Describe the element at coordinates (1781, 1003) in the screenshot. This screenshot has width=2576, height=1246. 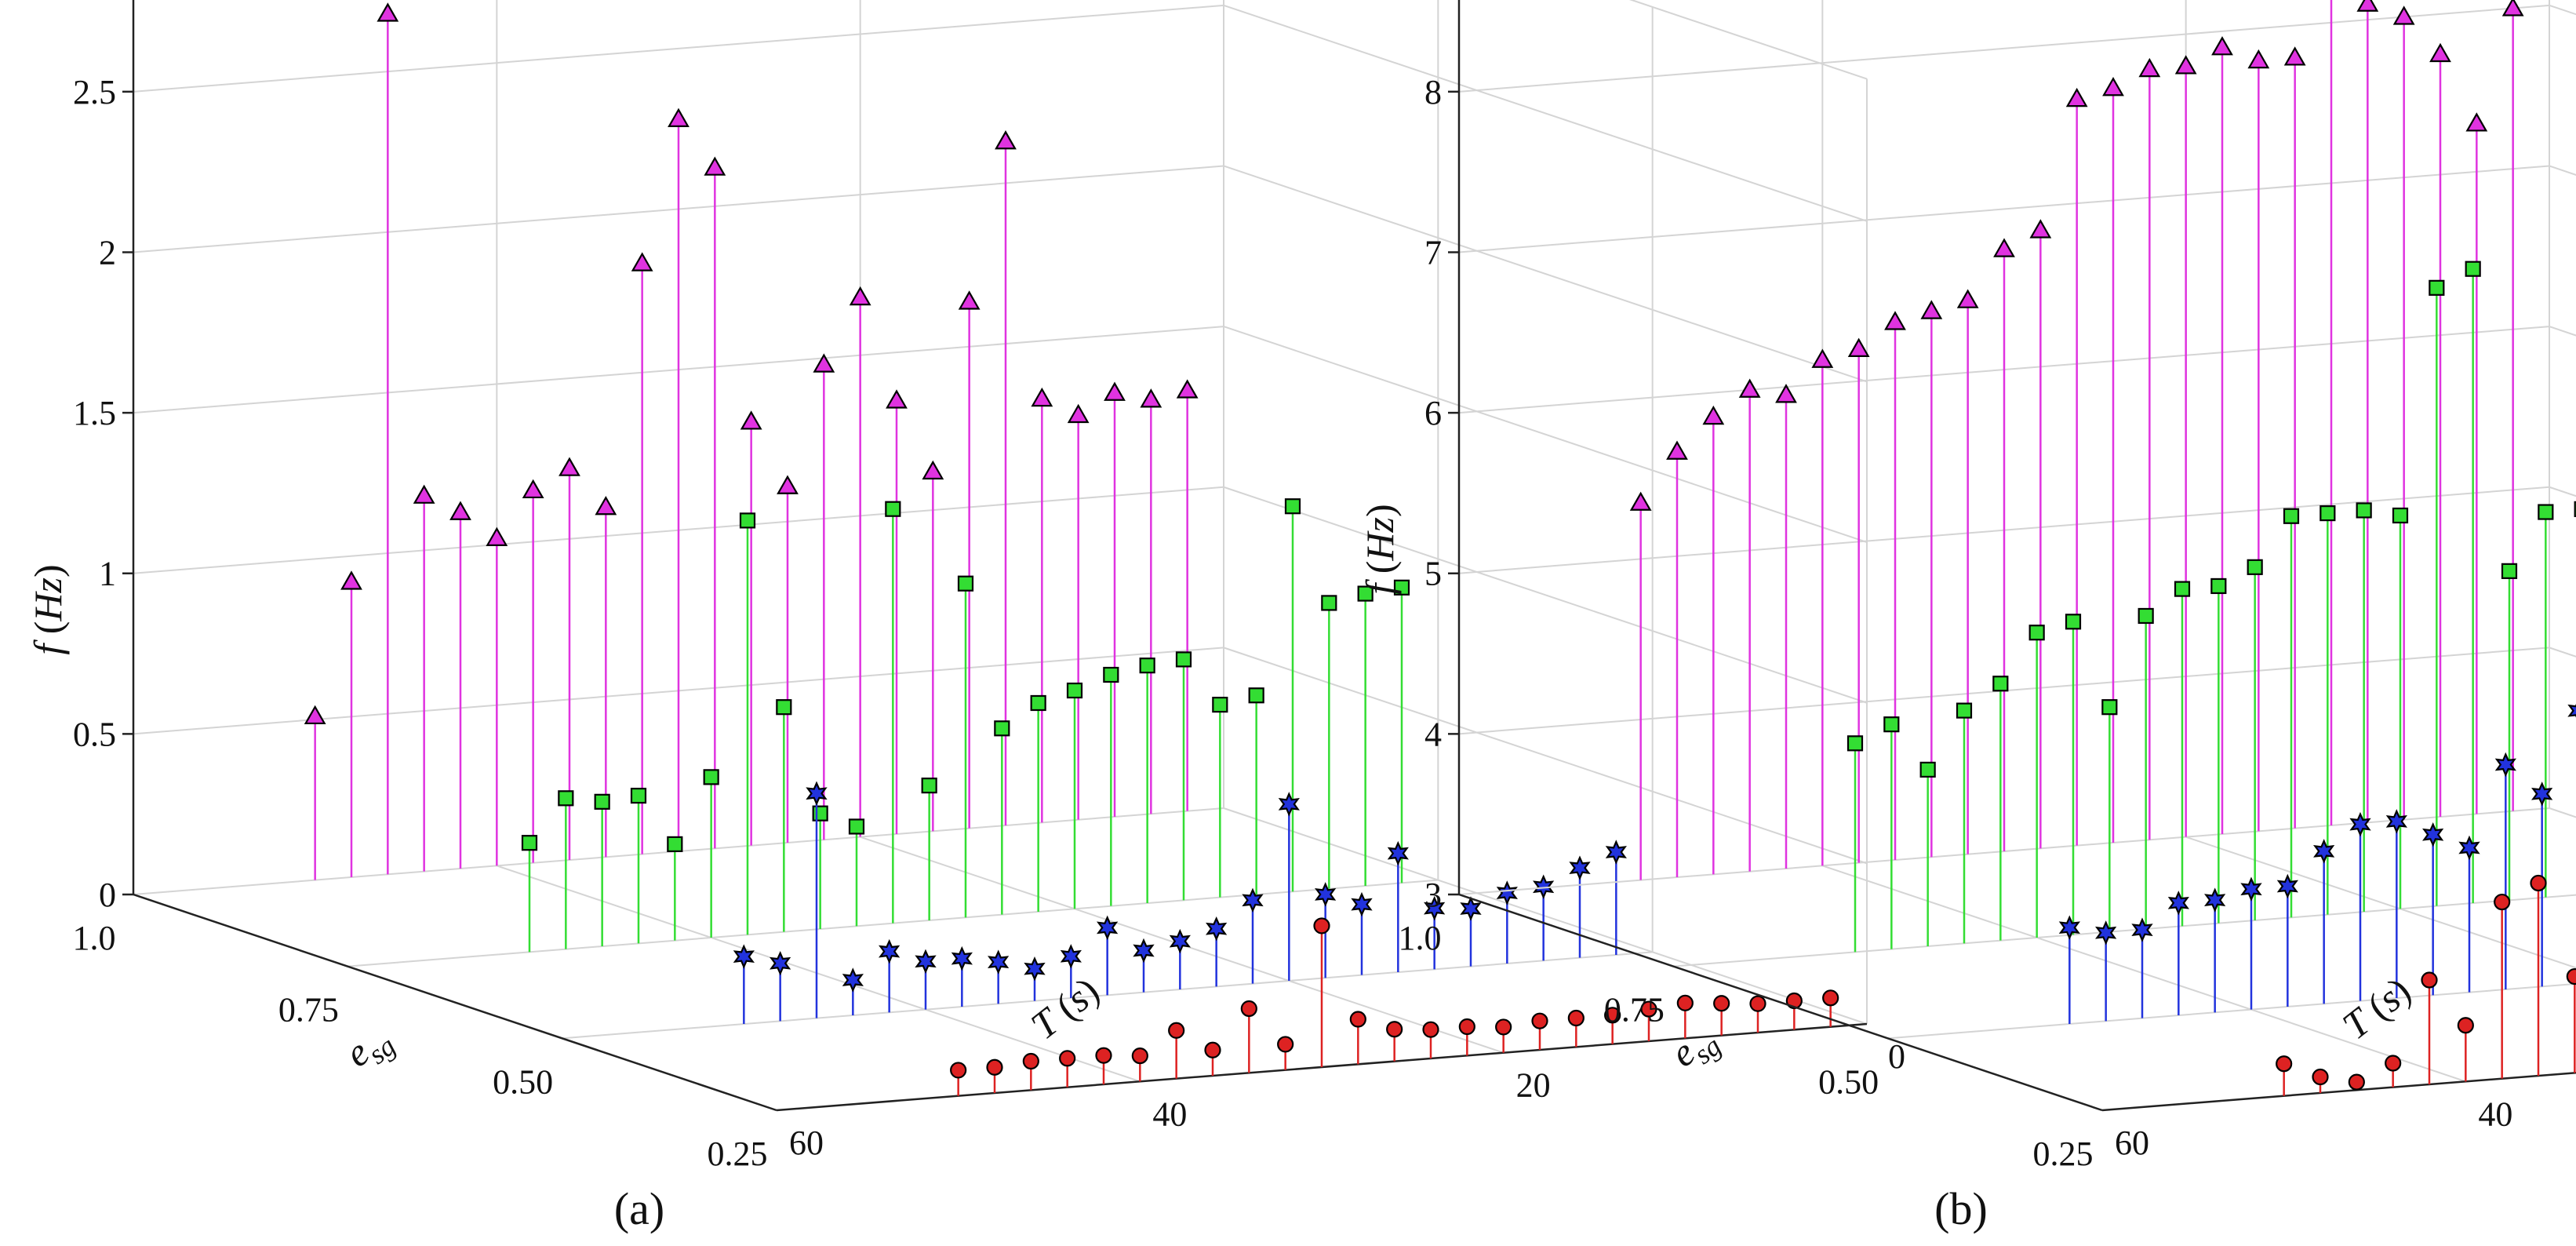
I see `x-axis-line` at that location.